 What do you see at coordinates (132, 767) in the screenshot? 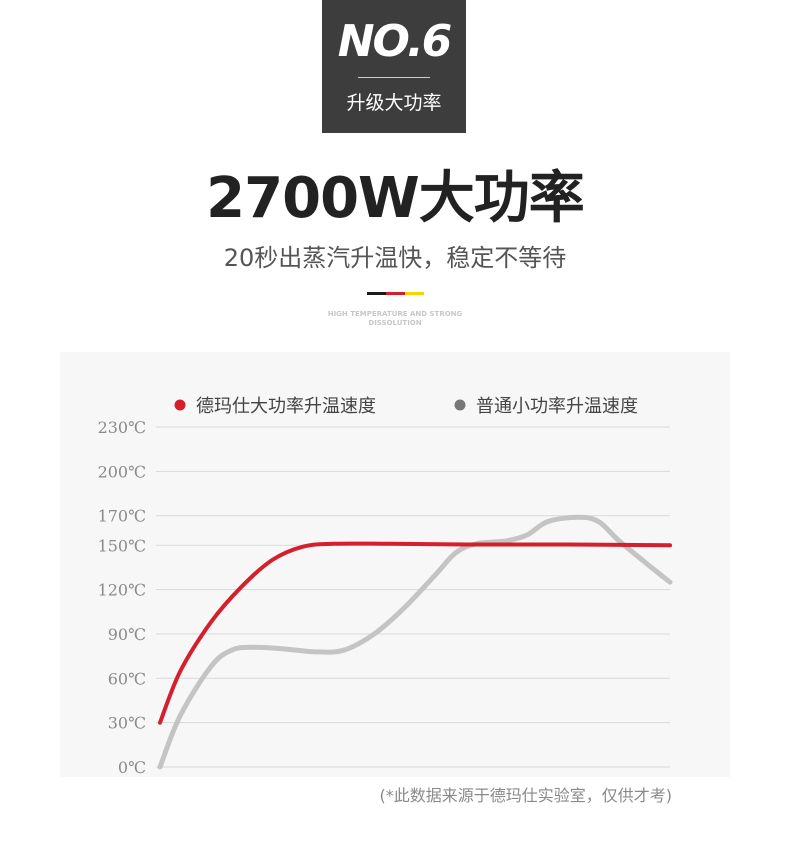
I see `y-tick-label: 0℃` at bounding box center [132, 767].